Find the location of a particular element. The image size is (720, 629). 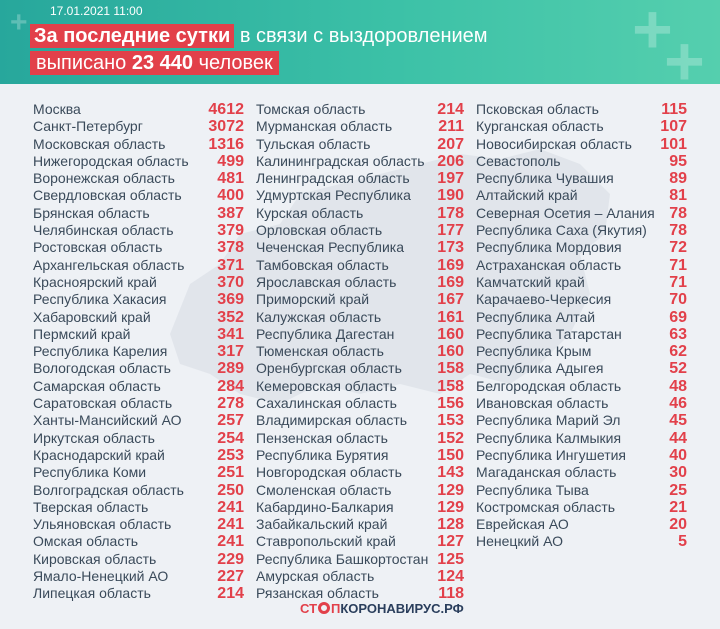

region-name: Карачаево-Черкесия is located at coordinates (544, 299).